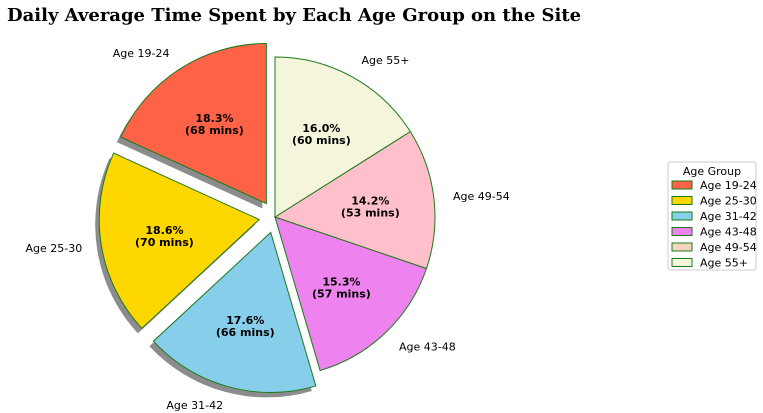 This screenshot has width=763, height=413. I want to click on category-label: Age 43-48, so click(427, 346).